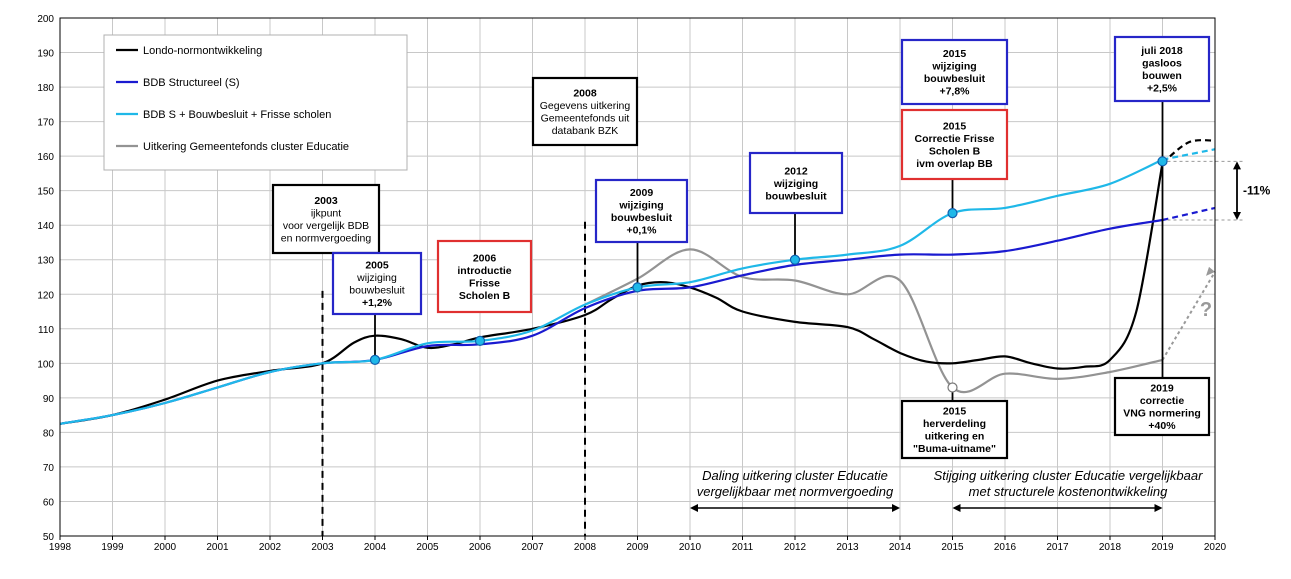  I want to click on annotation-text: VNG normering, so click(1162, 414).